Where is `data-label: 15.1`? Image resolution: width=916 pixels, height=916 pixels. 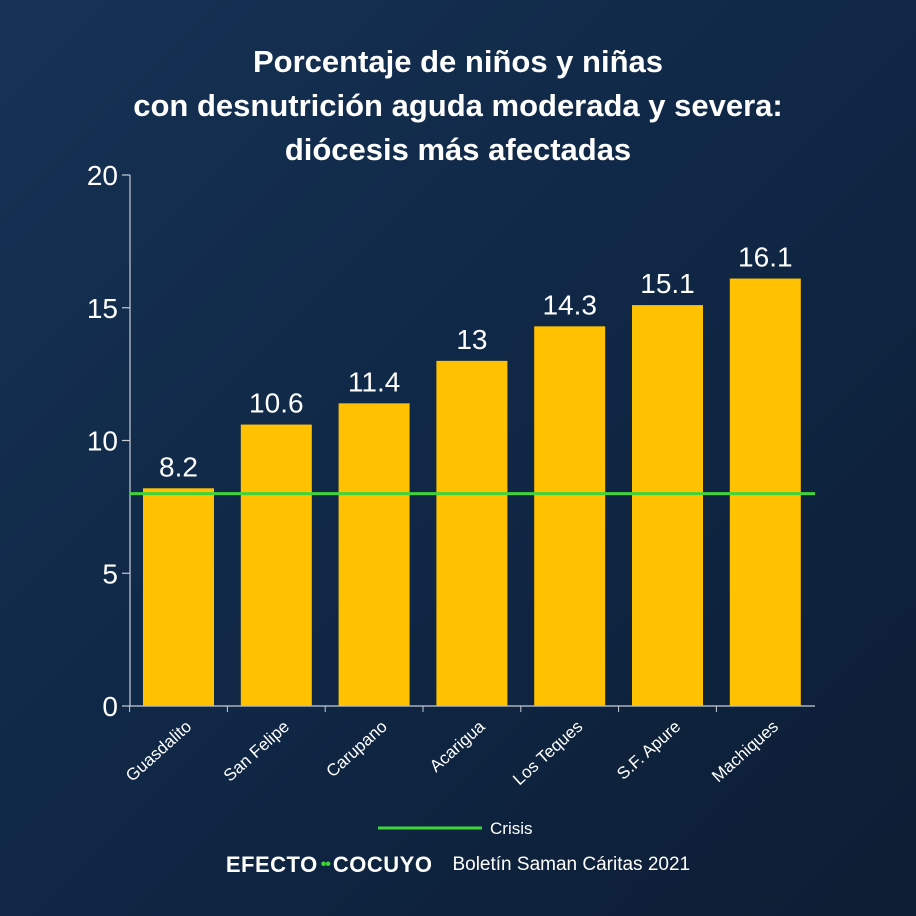 data-label: 15.1 is located at coordinates (667, 283).